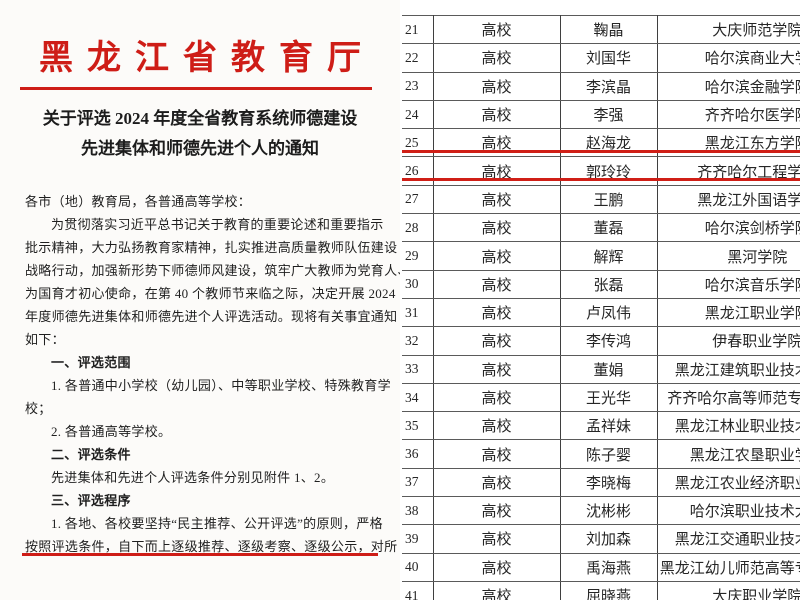 Image resolution: width=800 pixels, height=600 pixels. I want to click on name-cell: 李强, so click(608, 114).